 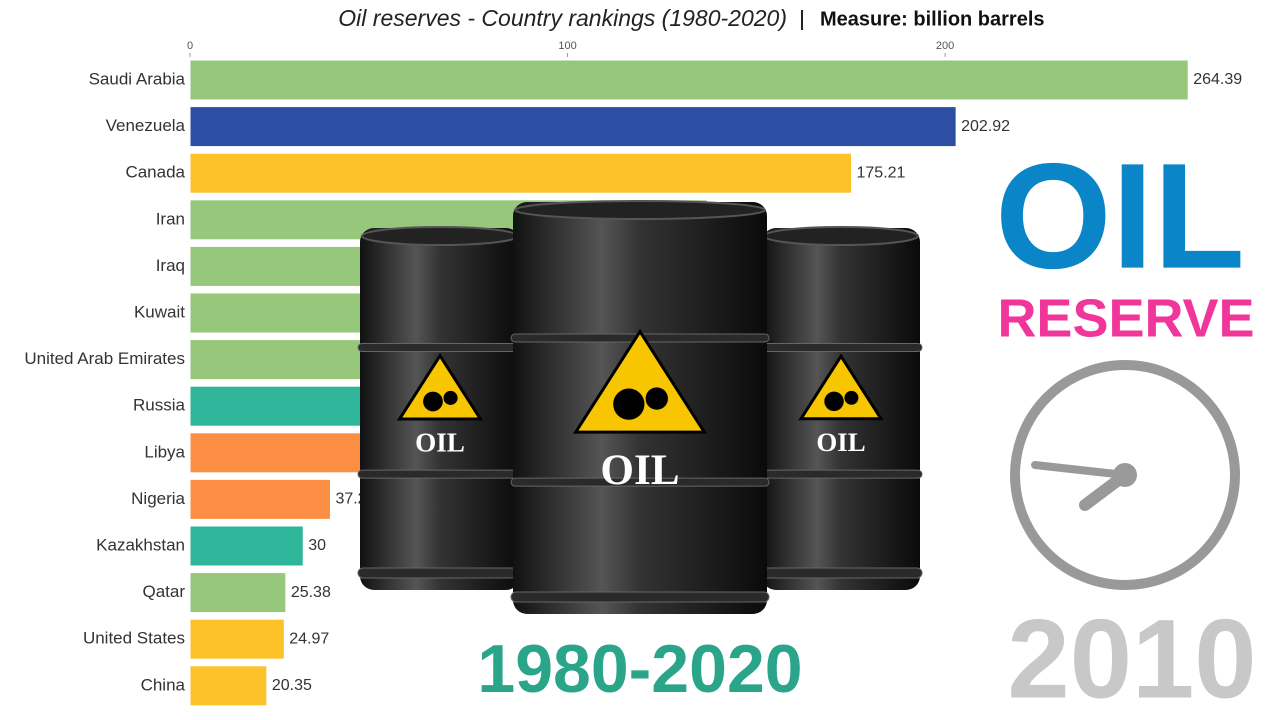 What do you see at coordinates (163, 591) in the screenshot?
I see `category-label: Qatar` at bounding box center [163, 591].